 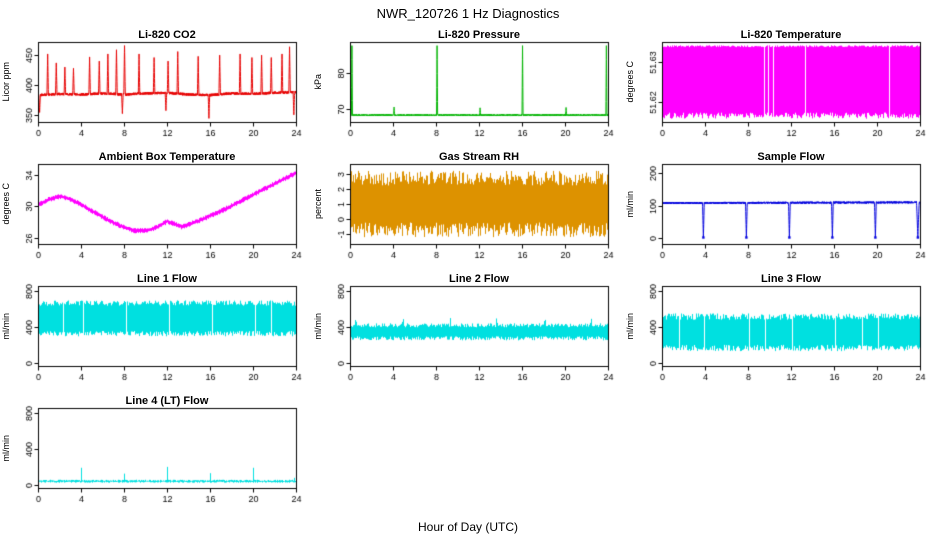 I want to click on panel-line-1-flow: Line 1 Flow ml/min, so click(x=156, y=331).